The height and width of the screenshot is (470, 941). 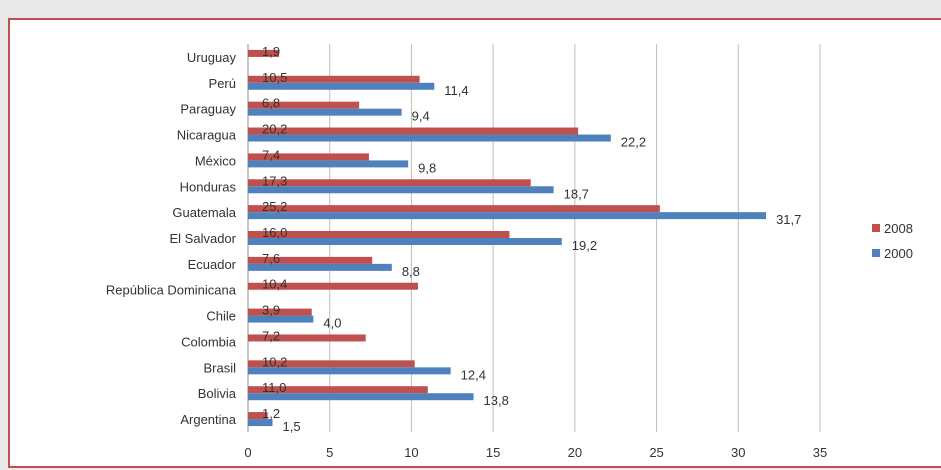 I want to click on category-label: República Dominicana, so click(x=171, y=290).